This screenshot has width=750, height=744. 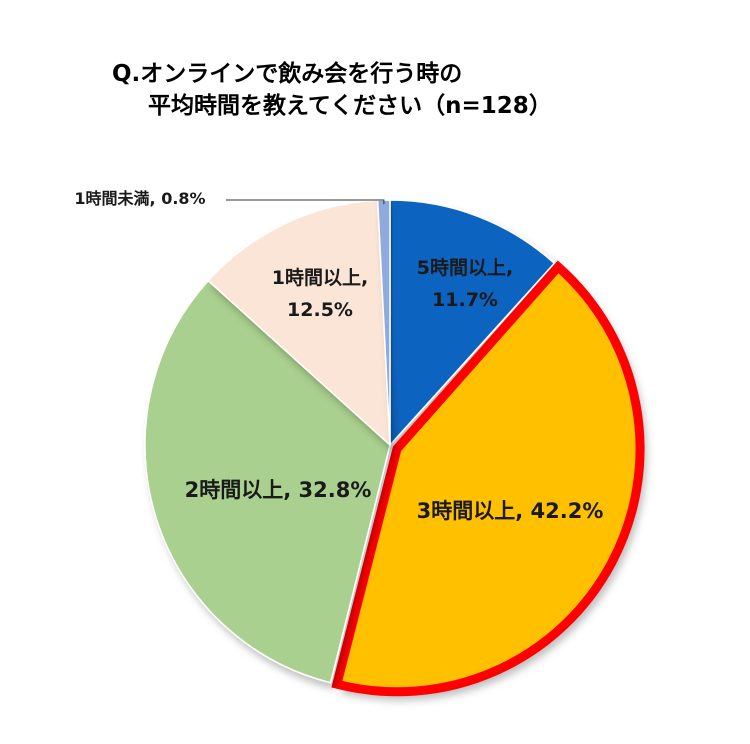 I want to click on data-label-3時間以上: 3時間以上, 42.2%, so click(x=510, y=511).